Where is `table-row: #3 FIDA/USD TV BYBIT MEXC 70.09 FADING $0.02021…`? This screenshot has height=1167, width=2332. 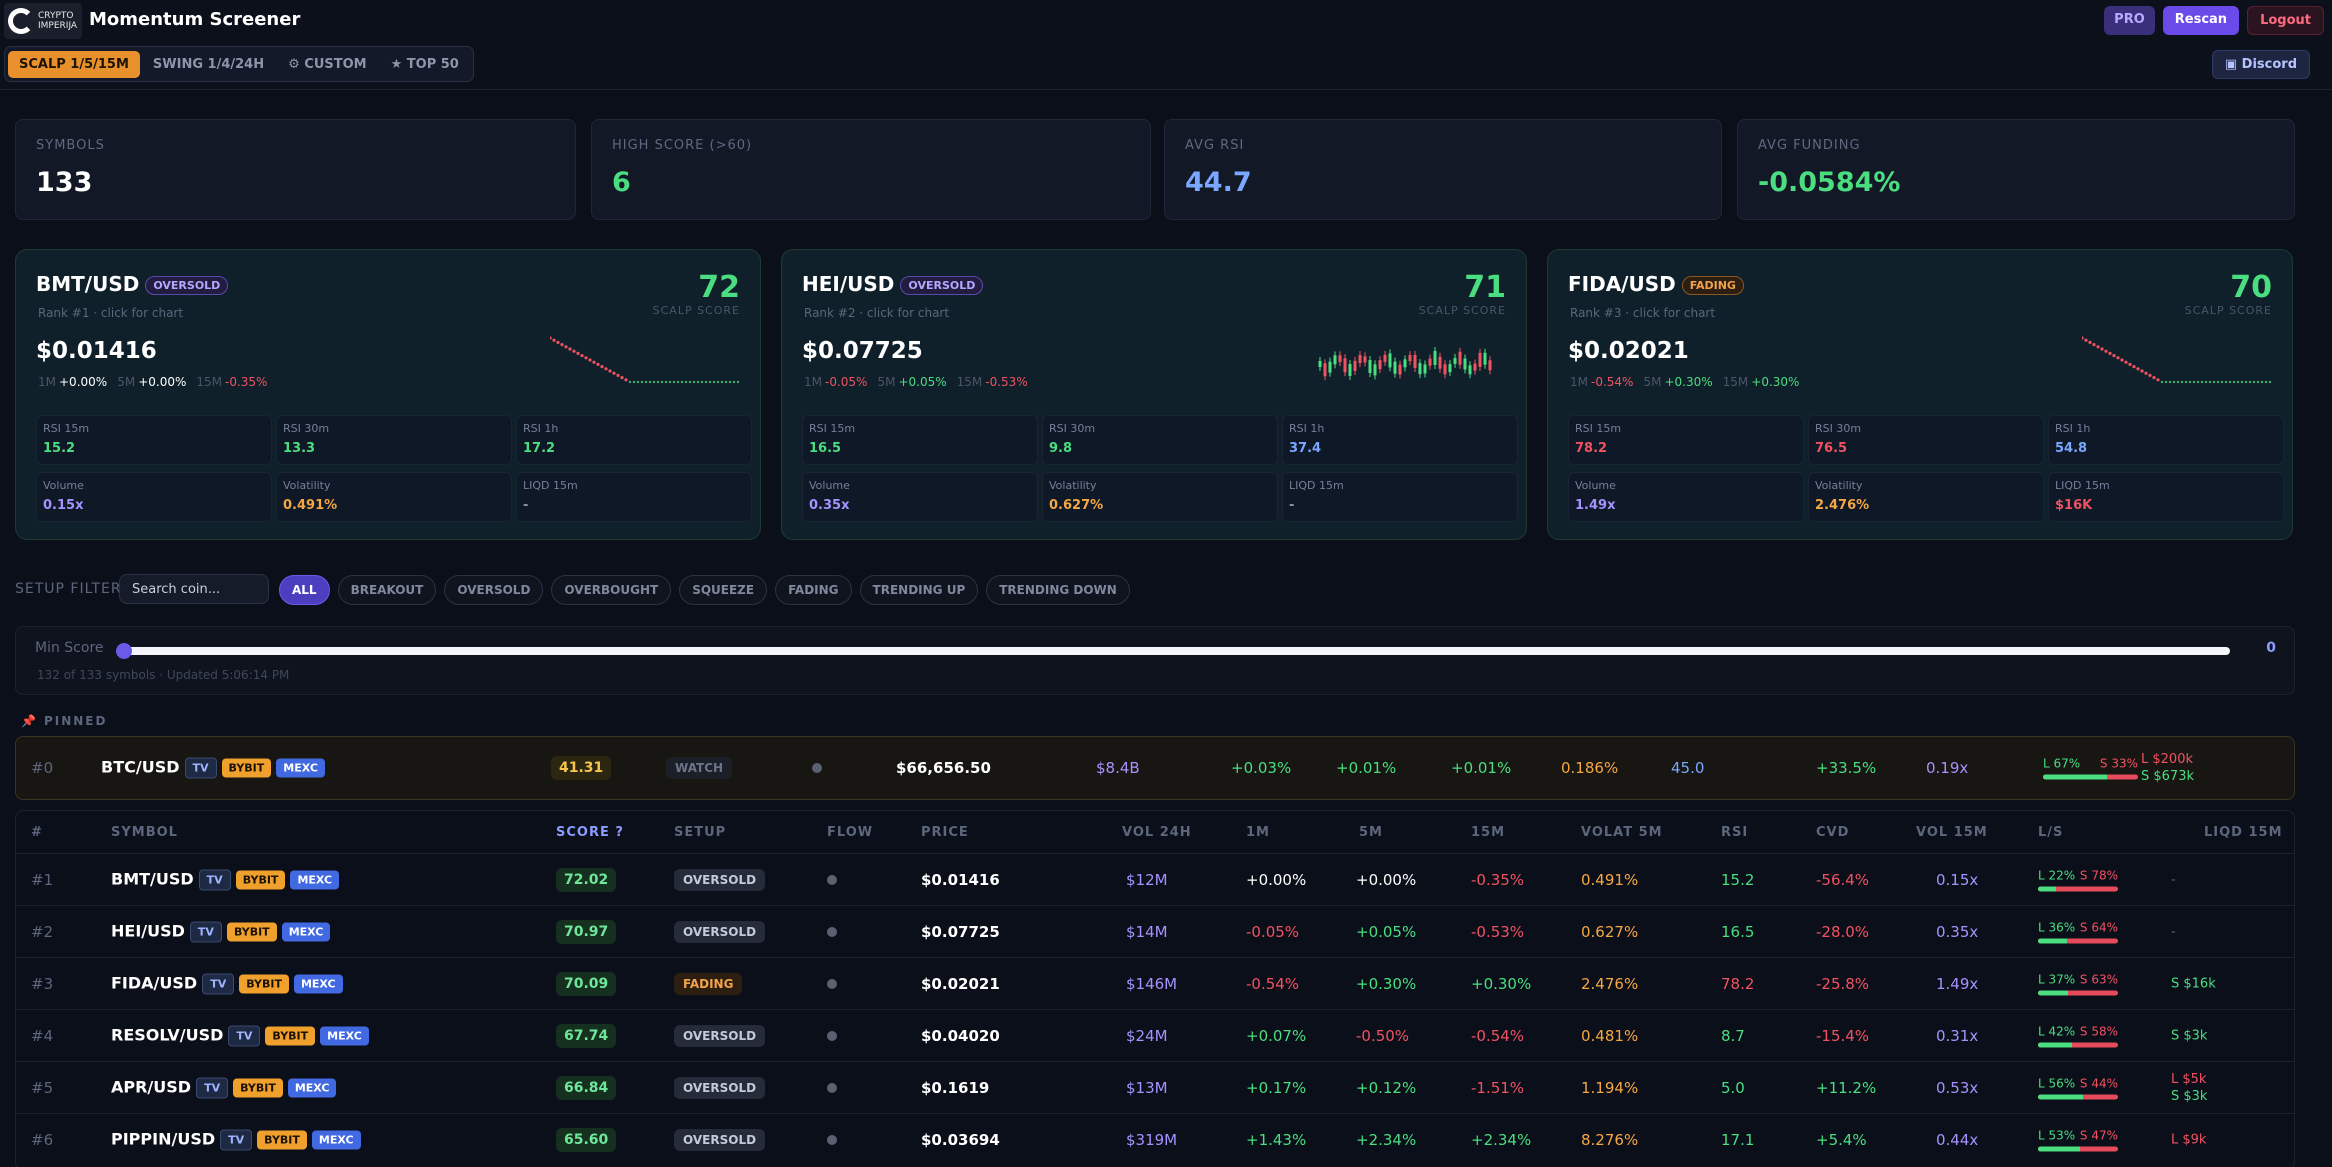
table-row: #3 FIDA/USD TV BYBIT MEXC 70.09 FADING $0.02021… is located at coordinates (1155, 983).